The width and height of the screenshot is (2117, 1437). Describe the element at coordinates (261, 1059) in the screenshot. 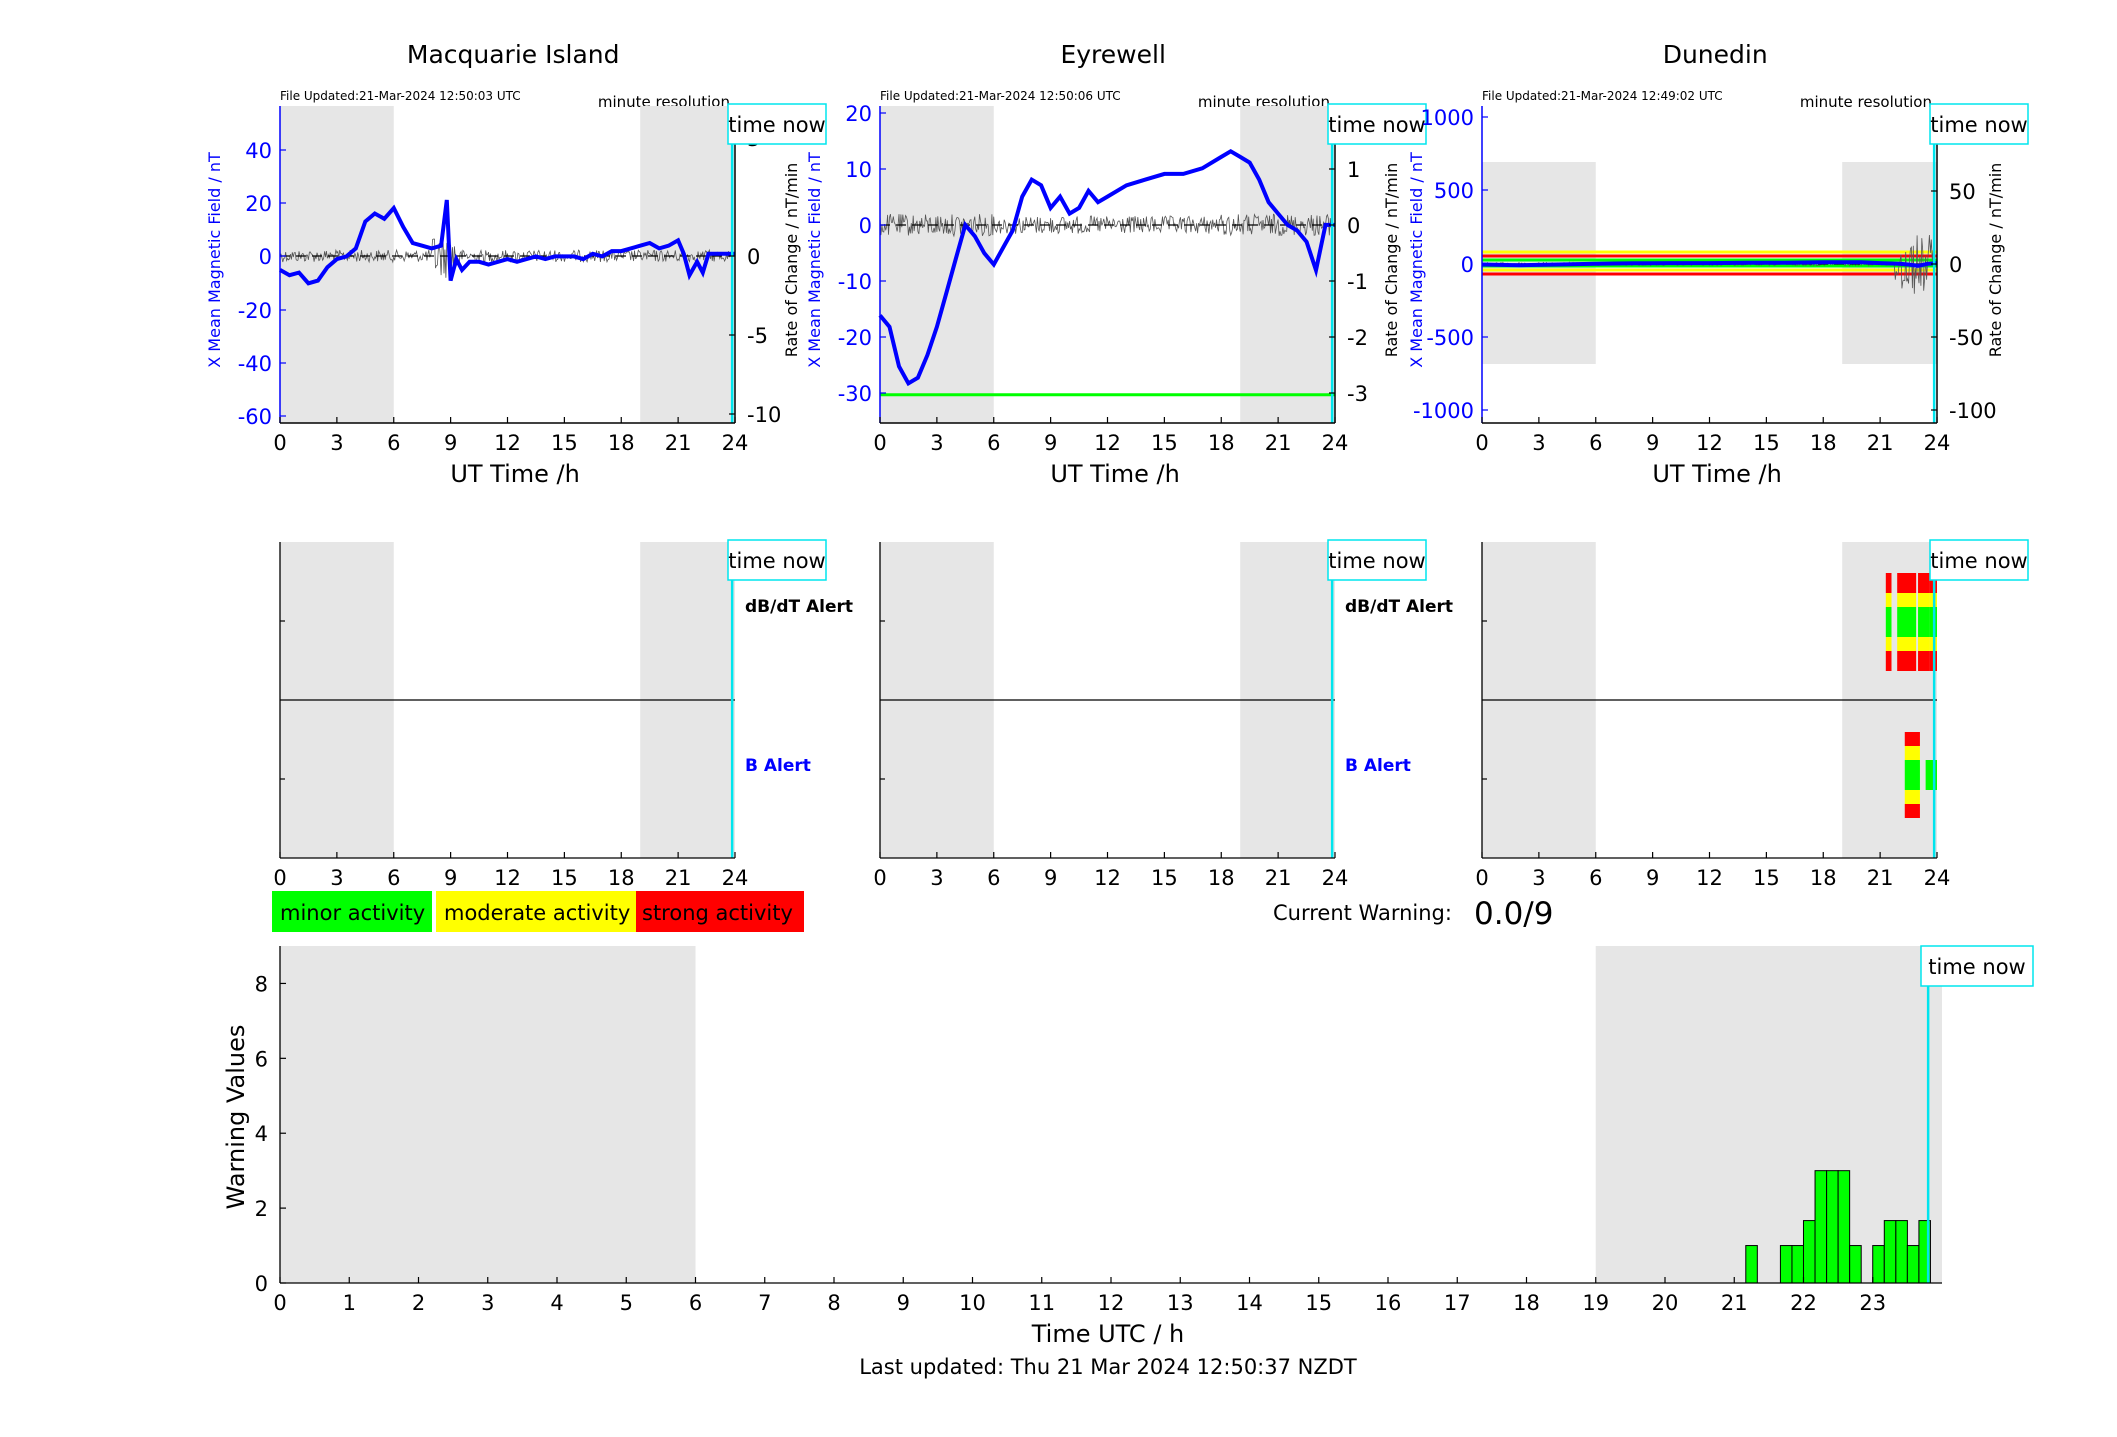

I see `y-tick-label: 6` at that location.